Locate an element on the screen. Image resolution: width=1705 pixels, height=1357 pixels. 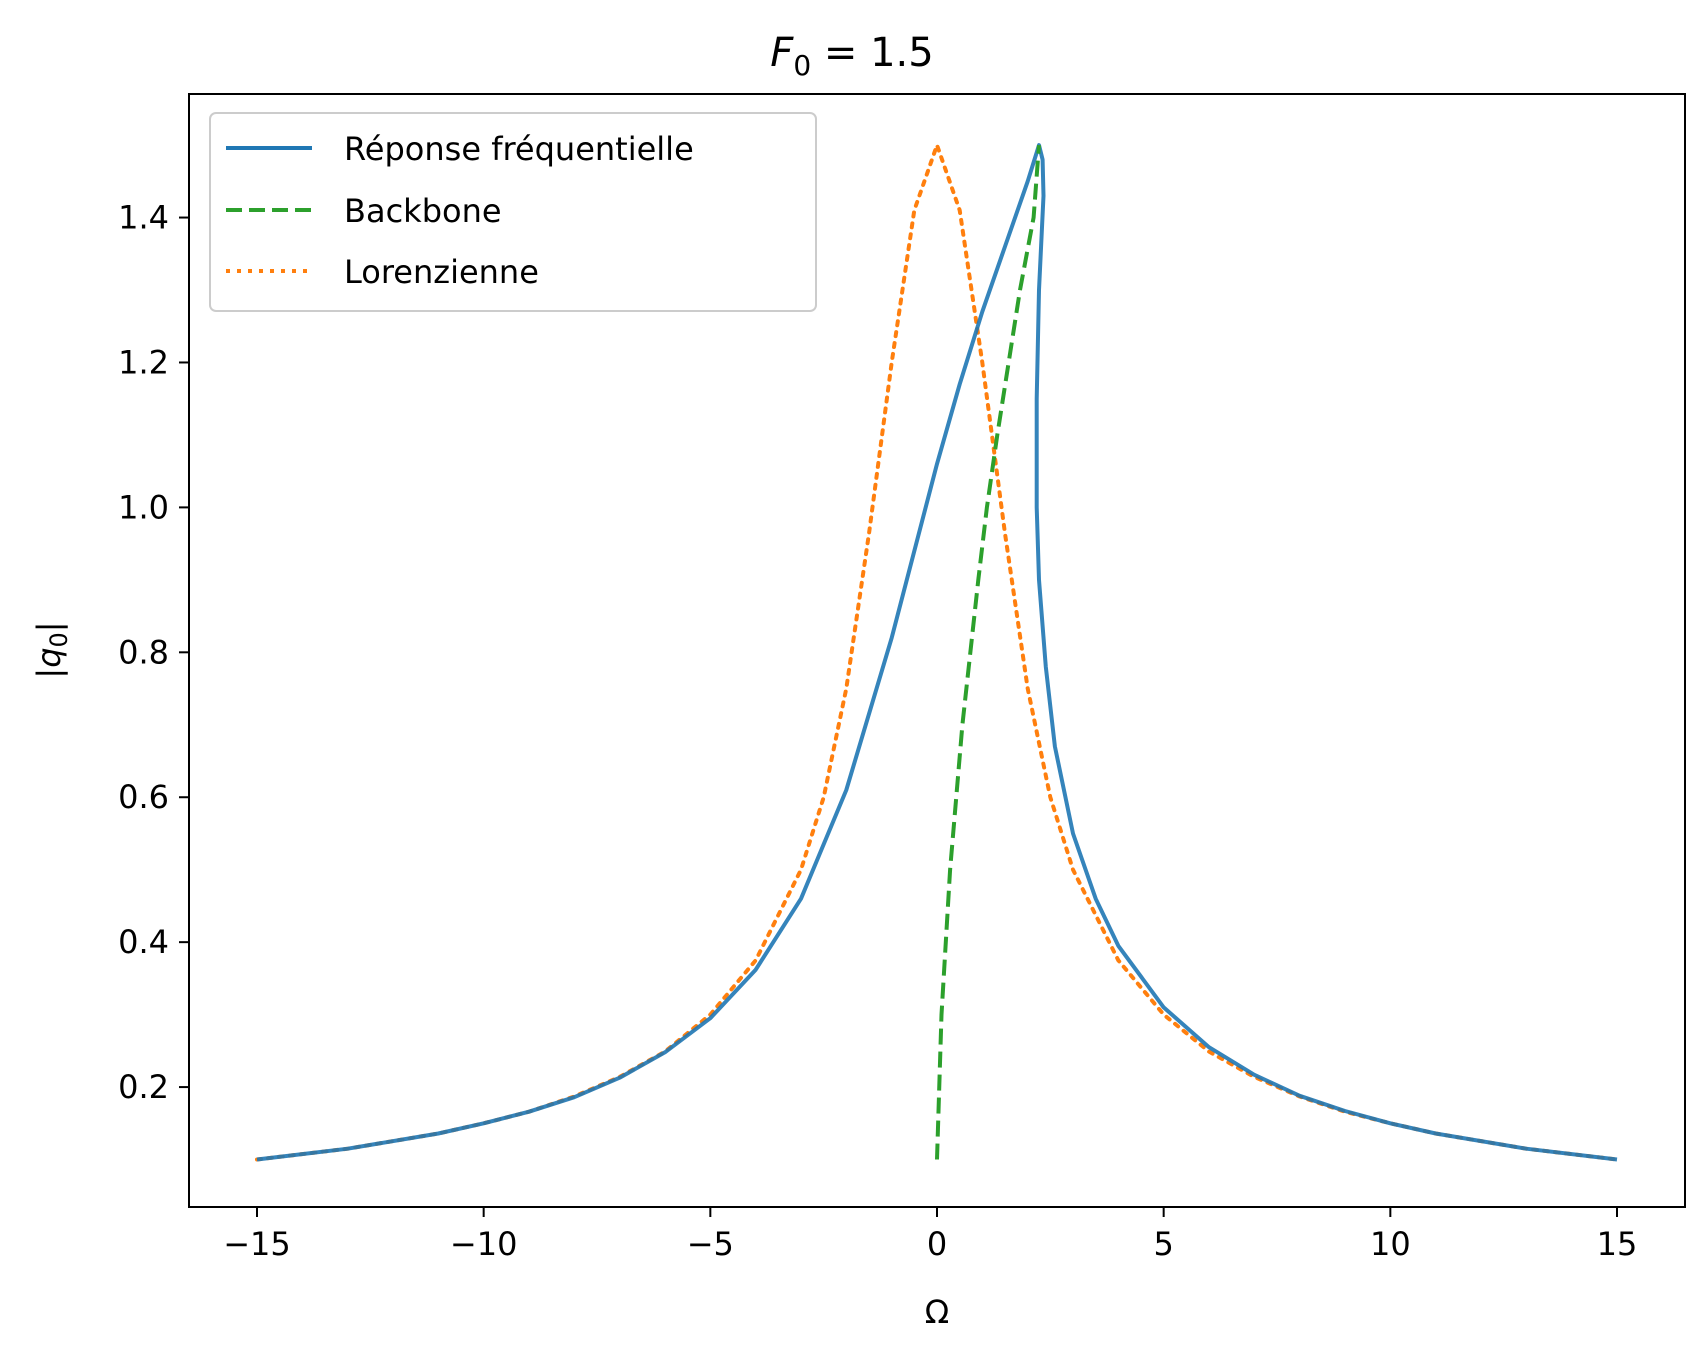
y-tick-label: 0.2 is located at coordinates (143, 1087).